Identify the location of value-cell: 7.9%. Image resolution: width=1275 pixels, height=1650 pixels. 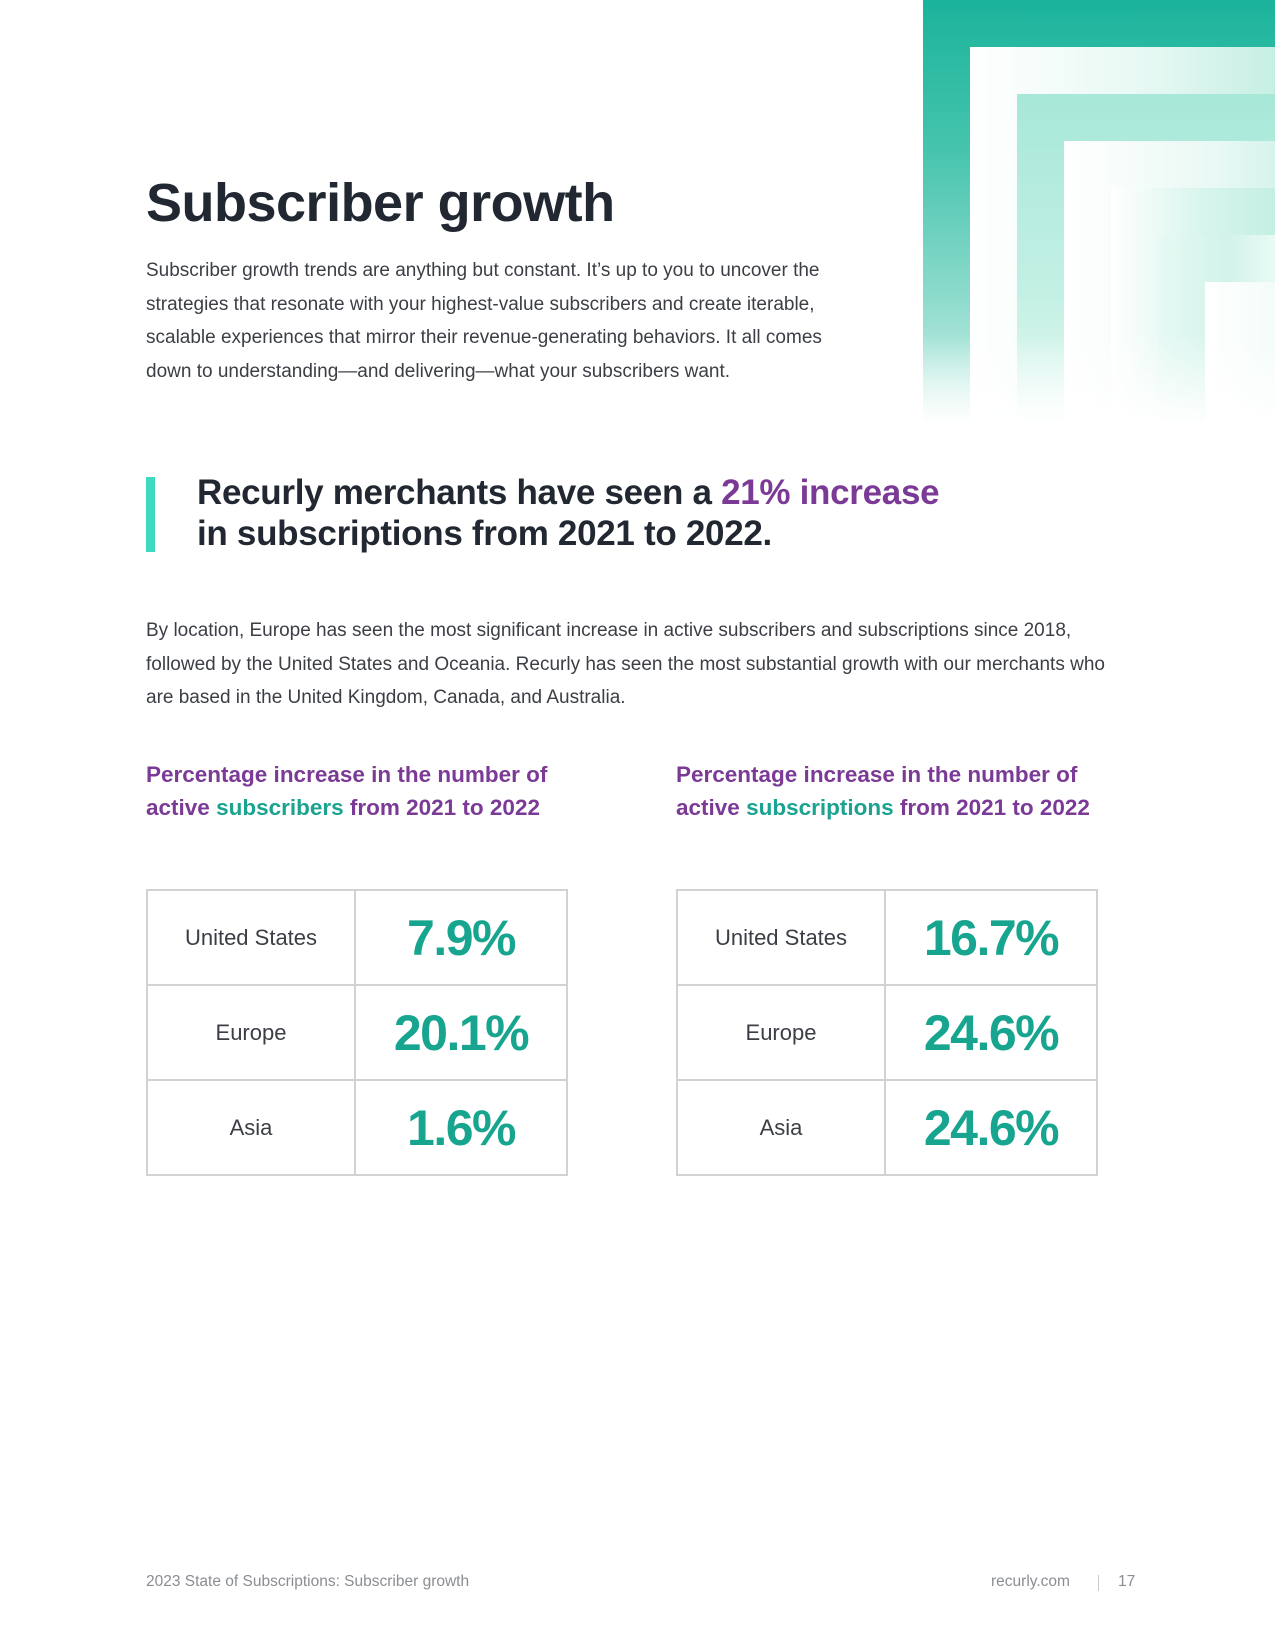
(461, 937).